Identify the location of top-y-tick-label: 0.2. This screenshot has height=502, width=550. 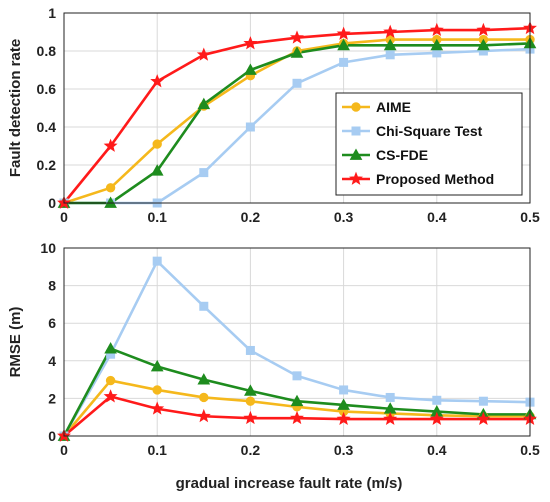
(47, 165).